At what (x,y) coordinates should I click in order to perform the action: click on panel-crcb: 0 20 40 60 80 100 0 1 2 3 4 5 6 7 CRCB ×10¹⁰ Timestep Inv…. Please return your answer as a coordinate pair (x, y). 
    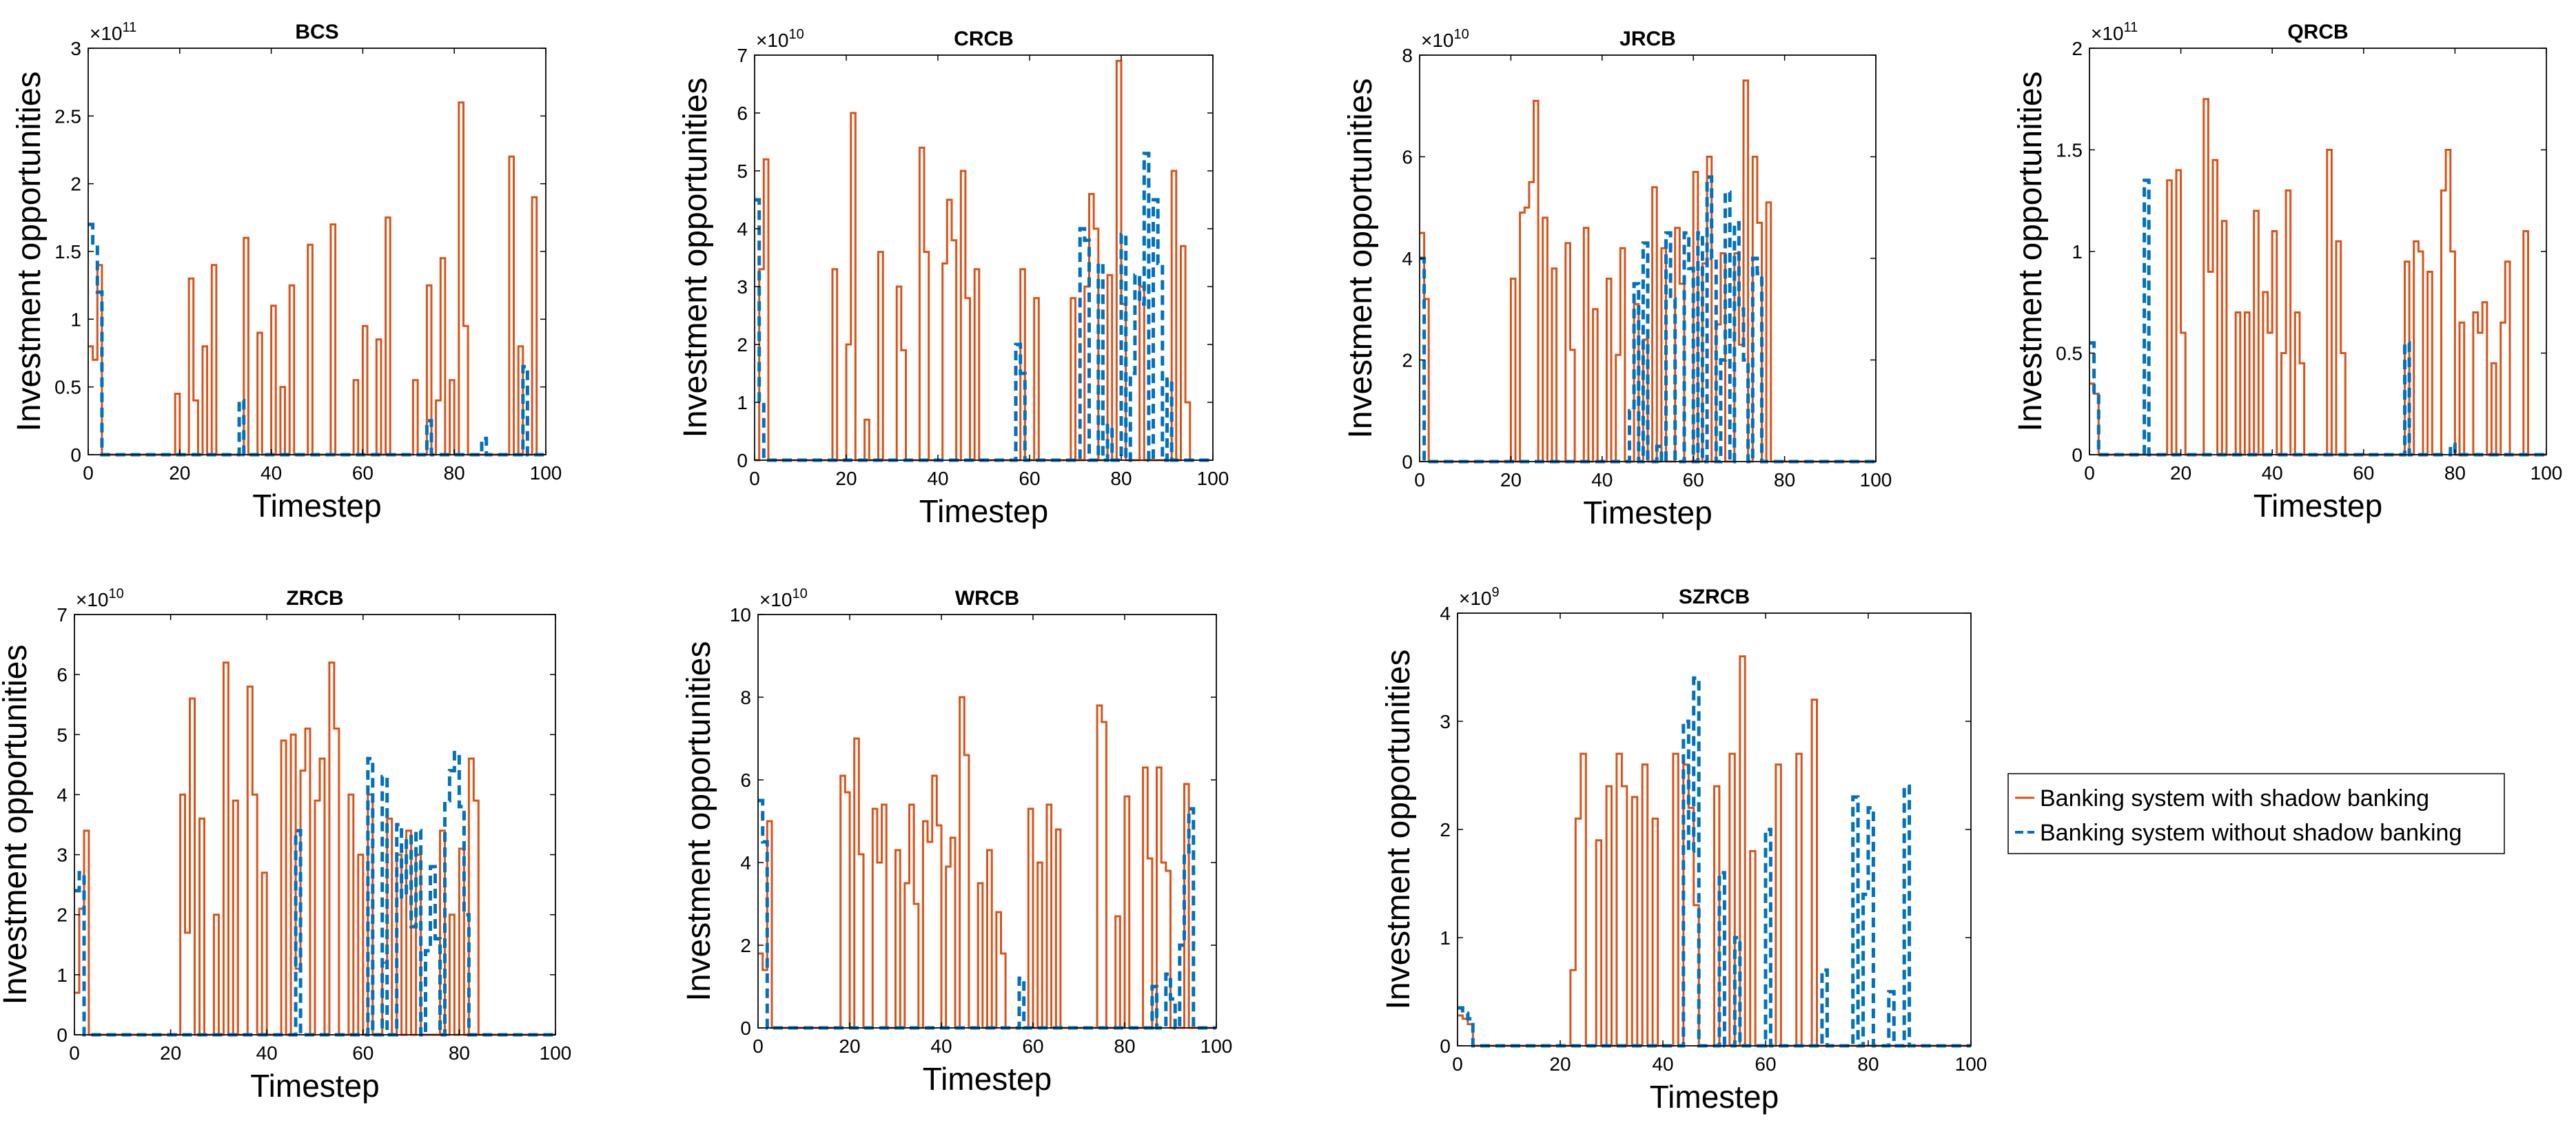
    Looking at the image, I should click on (953, 278).